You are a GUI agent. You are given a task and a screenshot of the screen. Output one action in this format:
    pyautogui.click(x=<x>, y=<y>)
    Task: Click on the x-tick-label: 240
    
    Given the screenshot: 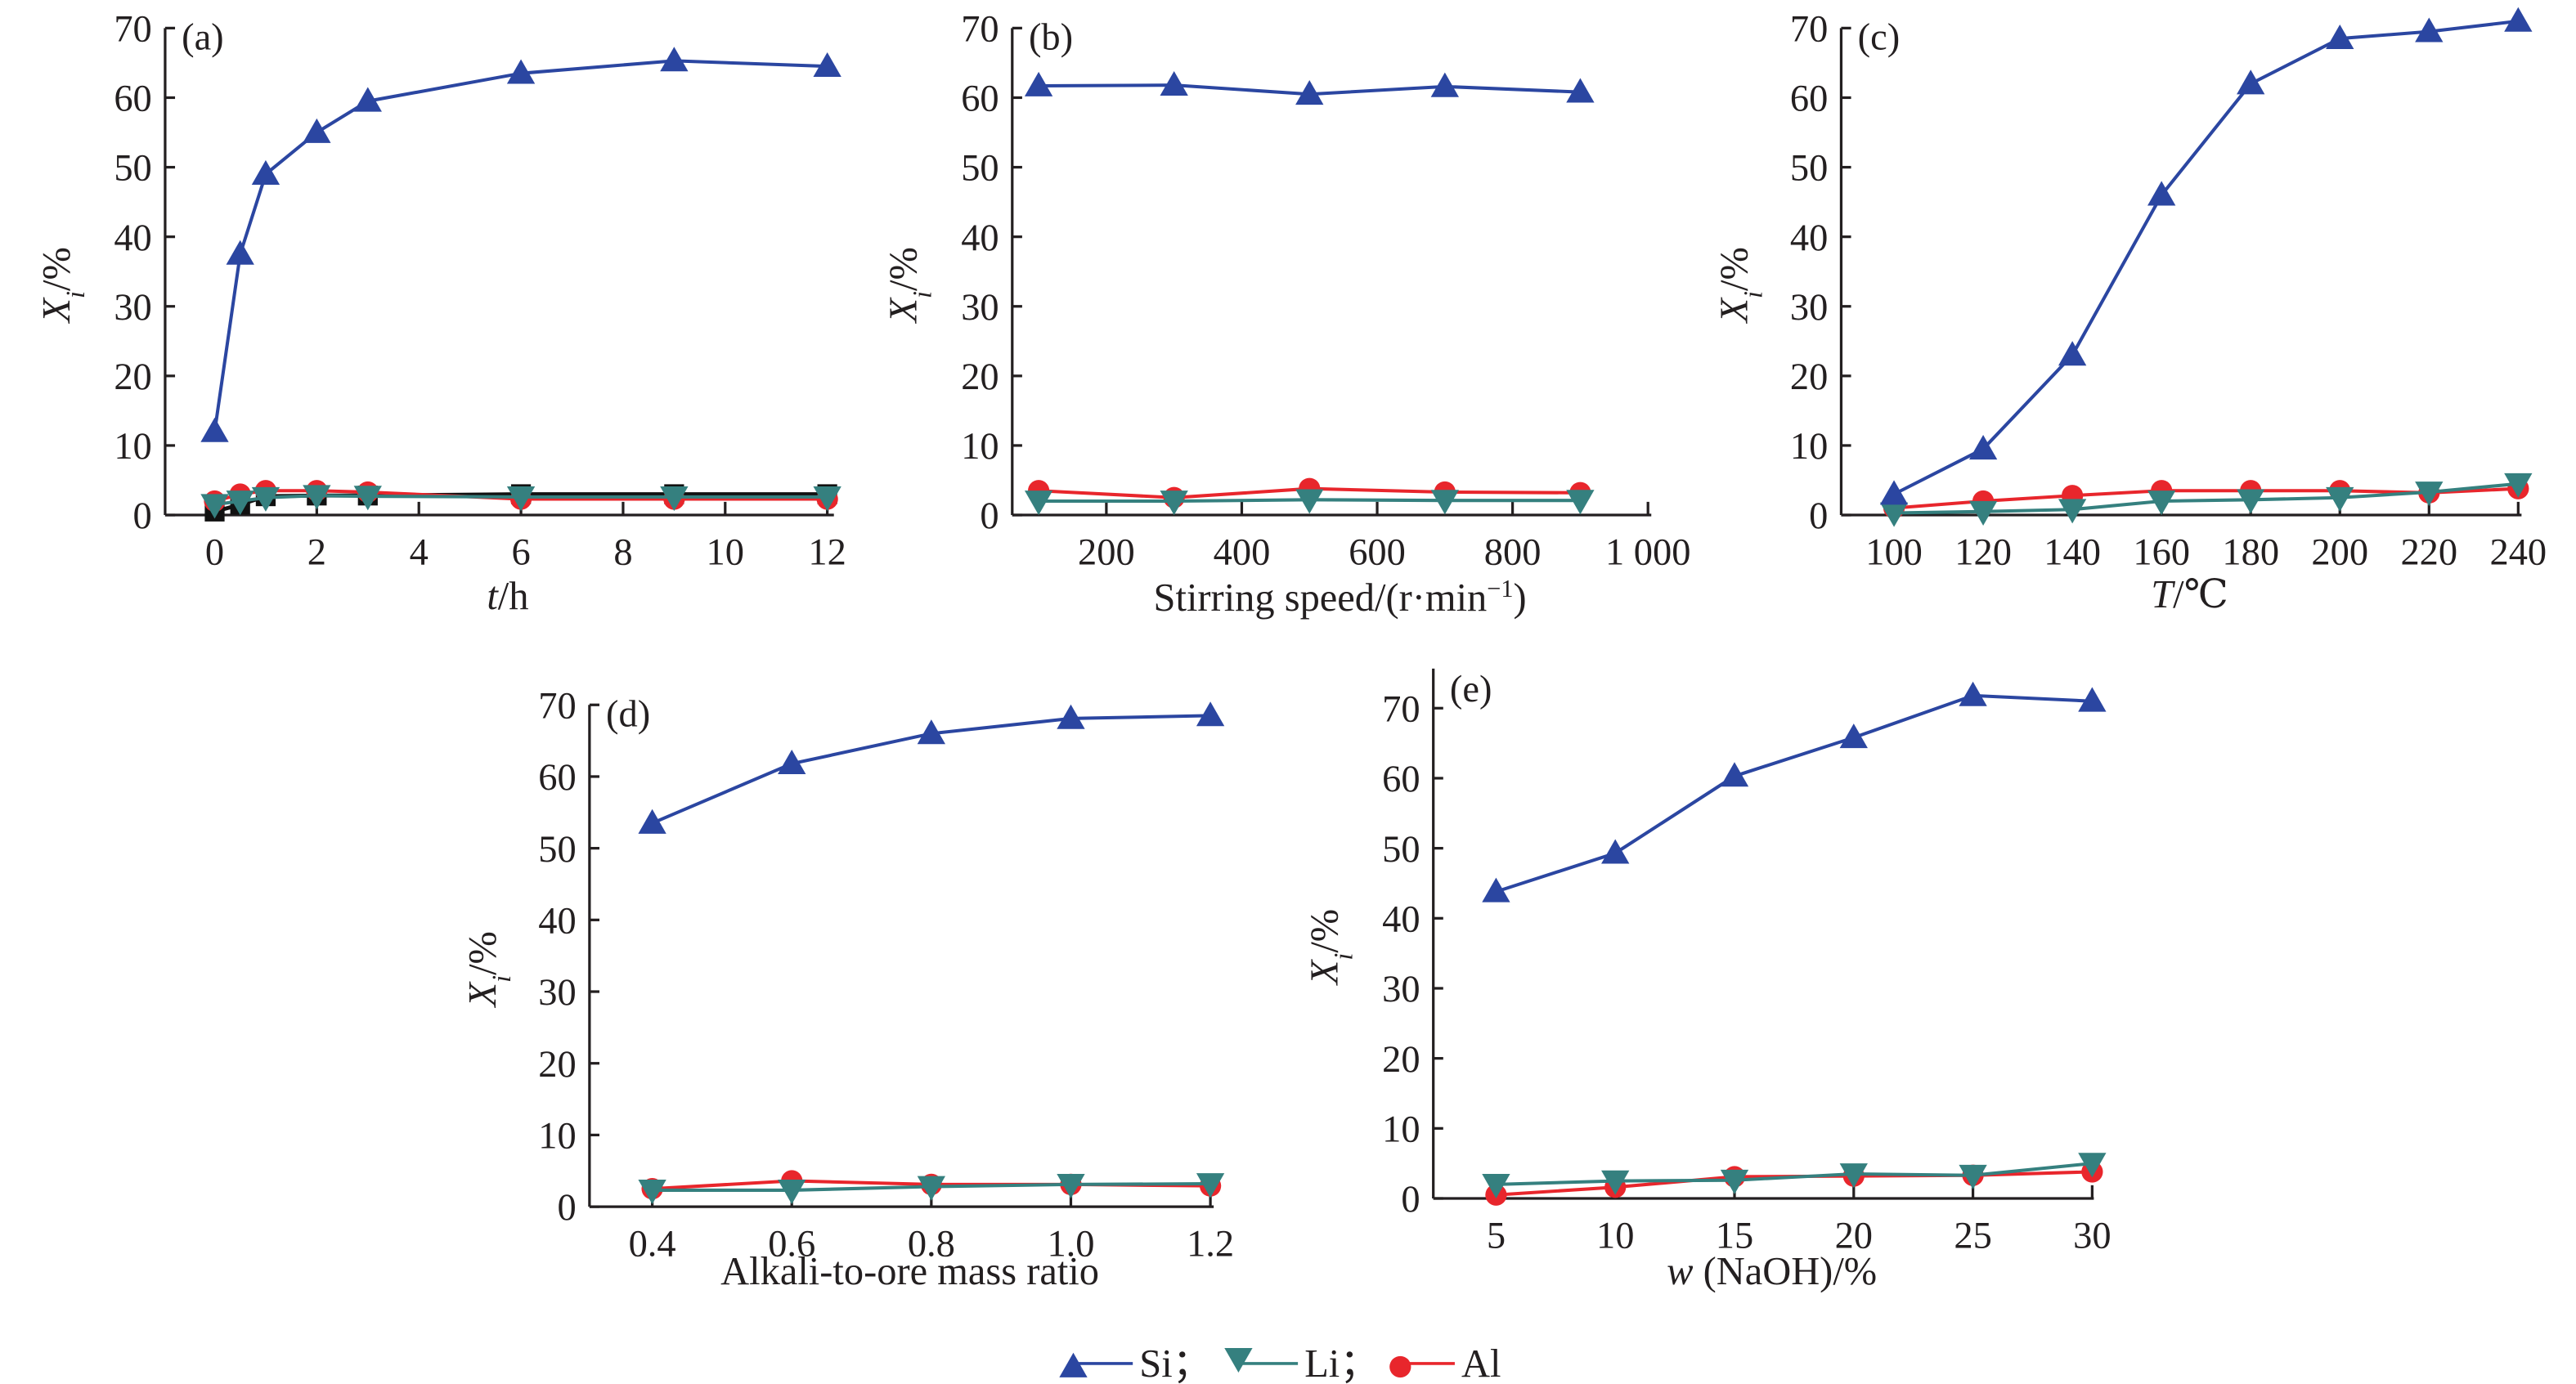 What is the action you would take?
    pyautogui.click(x=2518, y=553)
    